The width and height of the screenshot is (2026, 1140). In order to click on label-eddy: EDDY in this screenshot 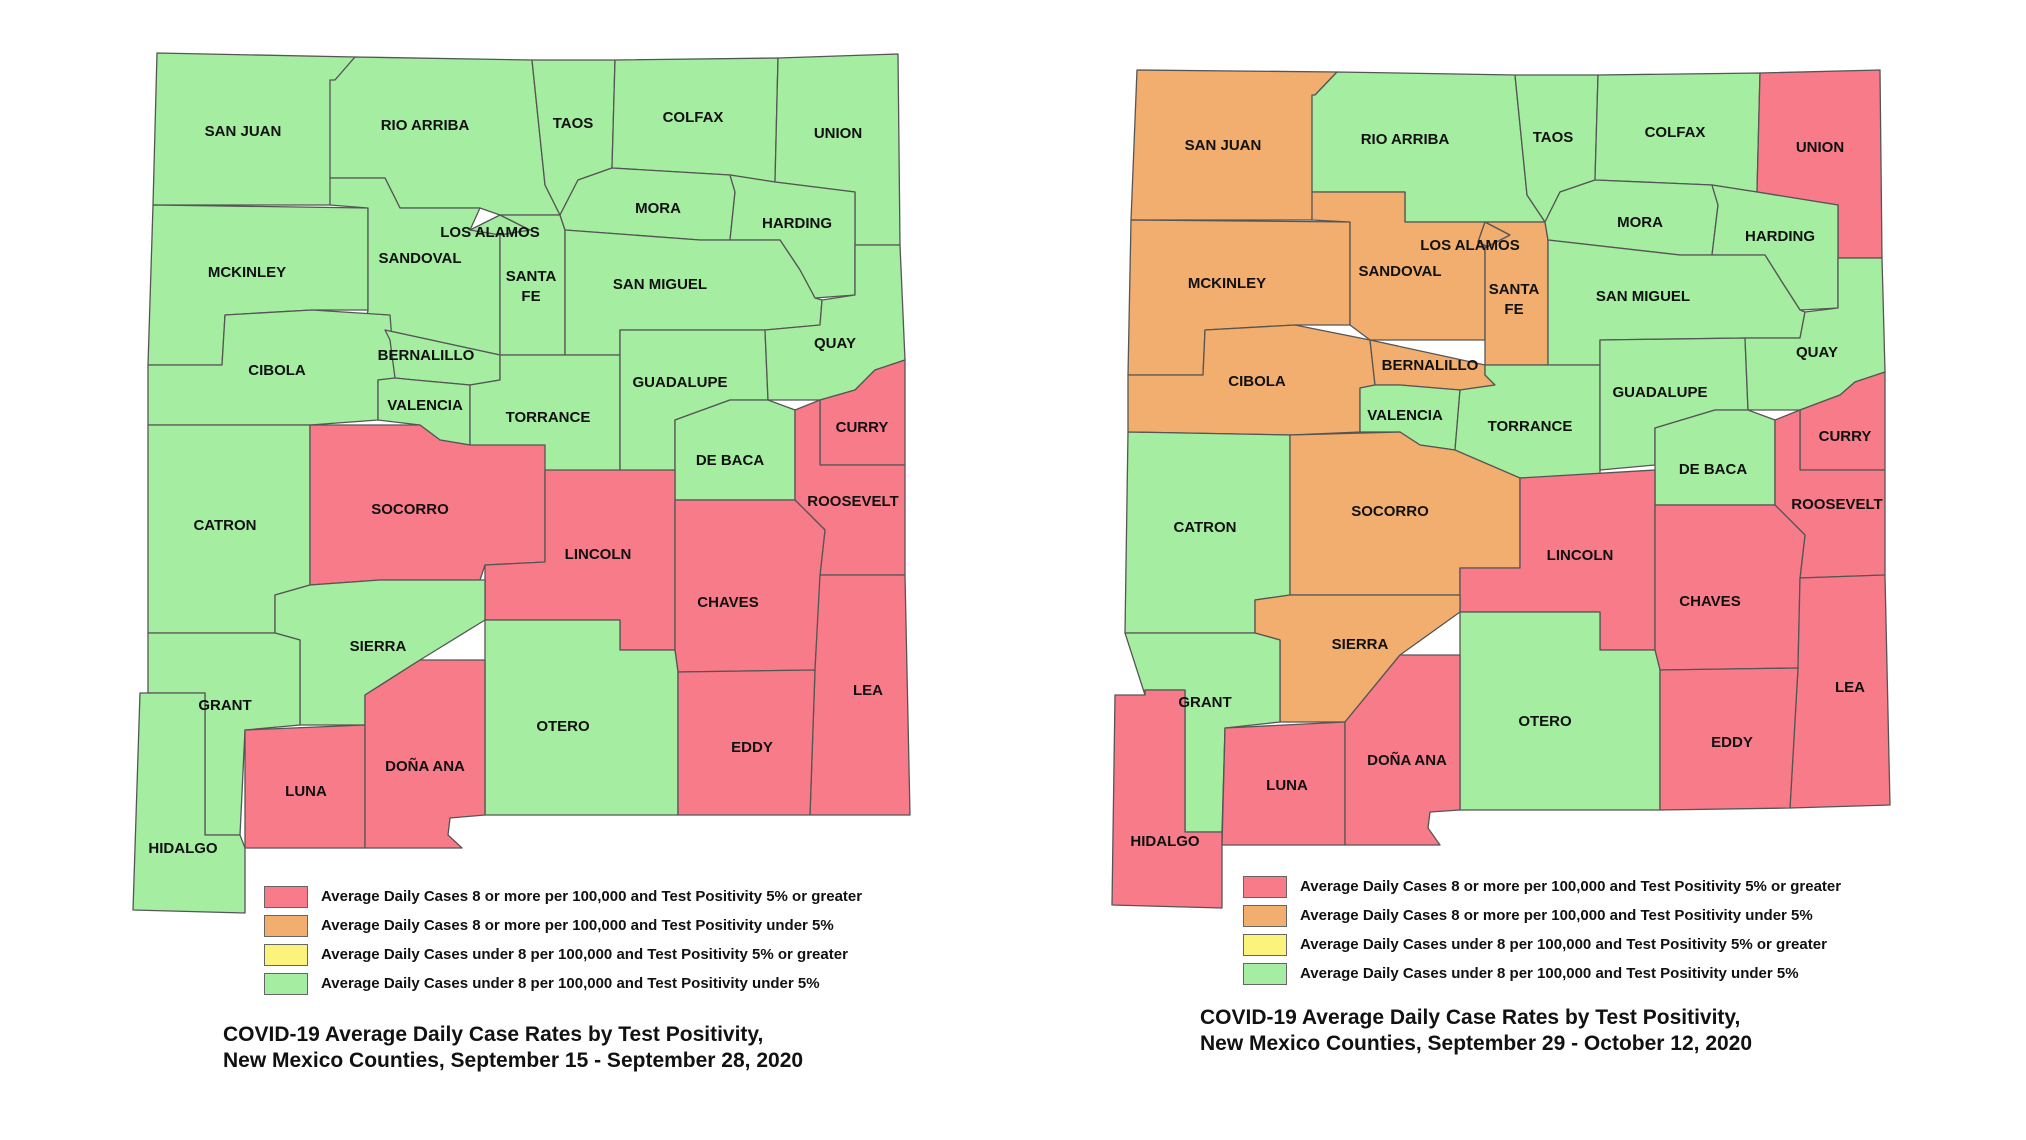, I will do `click(1732, 742)`.